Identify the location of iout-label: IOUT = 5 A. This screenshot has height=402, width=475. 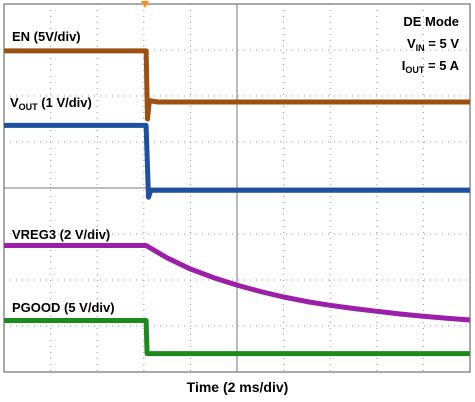
(431, 66).